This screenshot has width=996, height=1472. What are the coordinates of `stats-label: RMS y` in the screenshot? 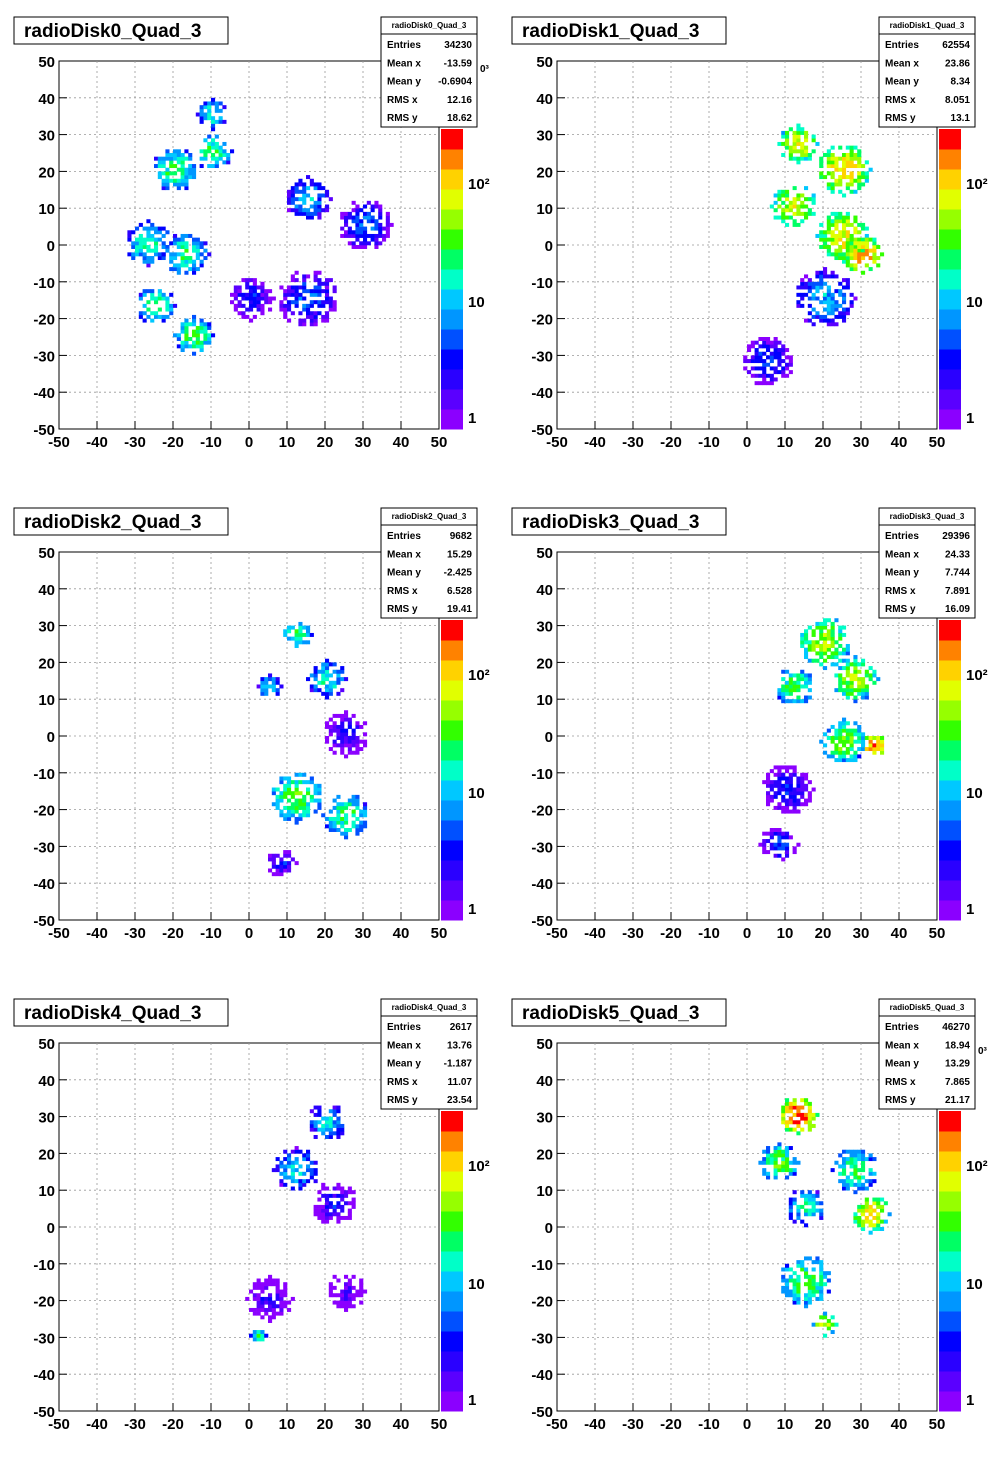 It's located at (900, 1100).